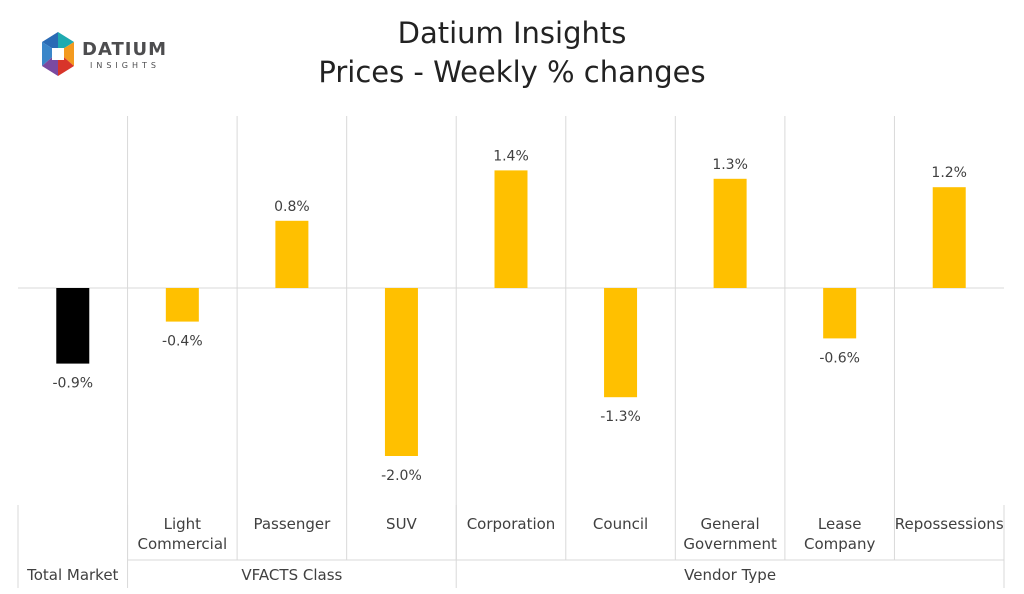  I want to click on group-label: Vendor Type, so click(730, 575).